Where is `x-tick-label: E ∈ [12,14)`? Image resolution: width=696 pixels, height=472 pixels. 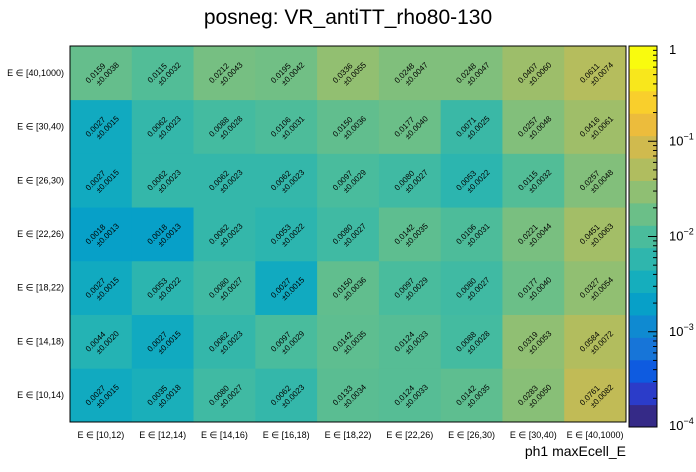
x-tick-label: E ∈ [12,14) is located at coordinates (162, 435).